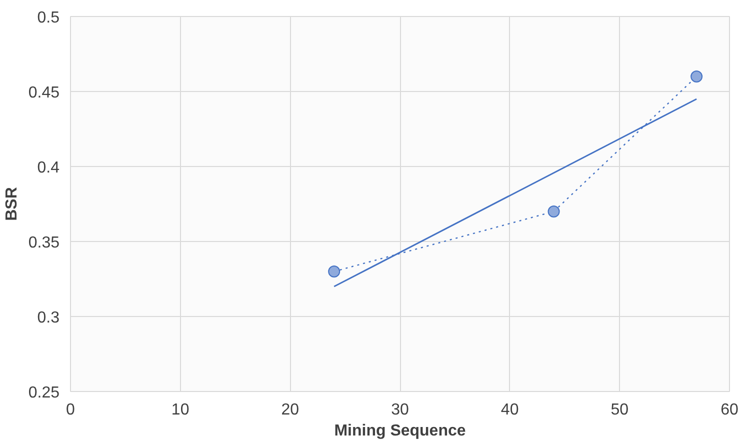  I want to click on x-tick-label: 0, so click(71, 410).